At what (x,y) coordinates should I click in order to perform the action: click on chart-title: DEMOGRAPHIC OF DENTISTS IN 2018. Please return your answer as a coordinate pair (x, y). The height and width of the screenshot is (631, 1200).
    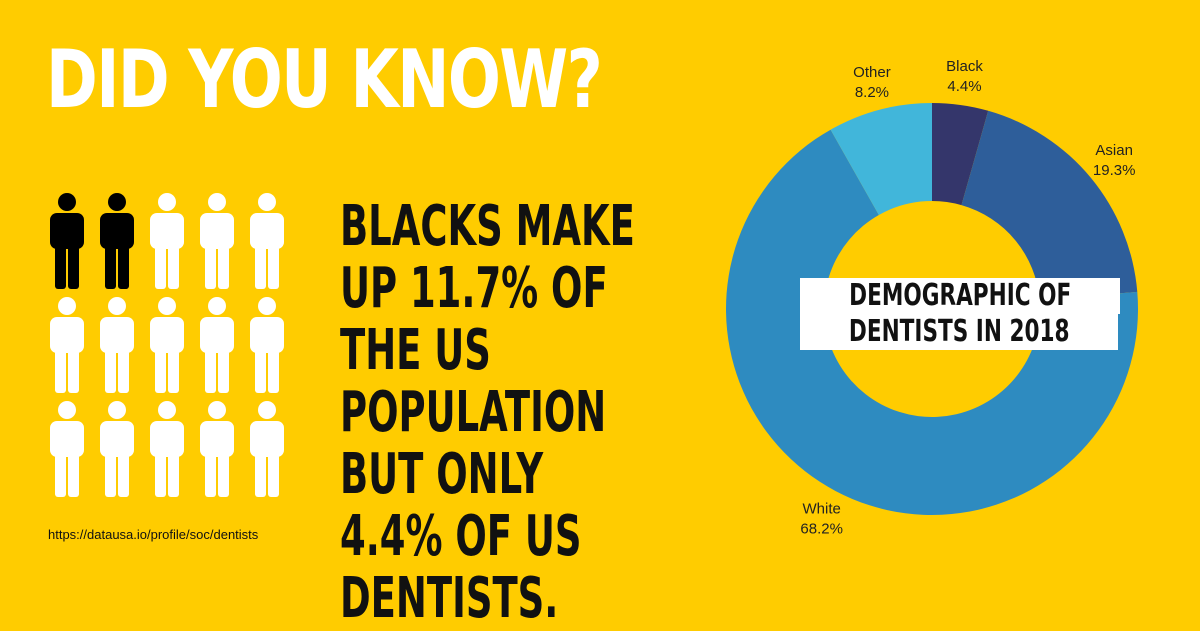
    Looking at the image, I should click on (960, 314).